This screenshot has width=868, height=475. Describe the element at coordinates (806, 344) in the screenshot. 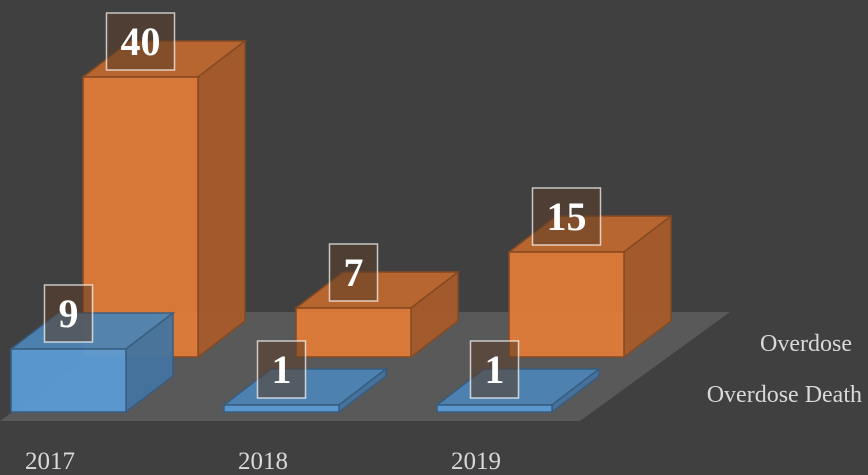

I see `legend-entry: Overdose` at that location.